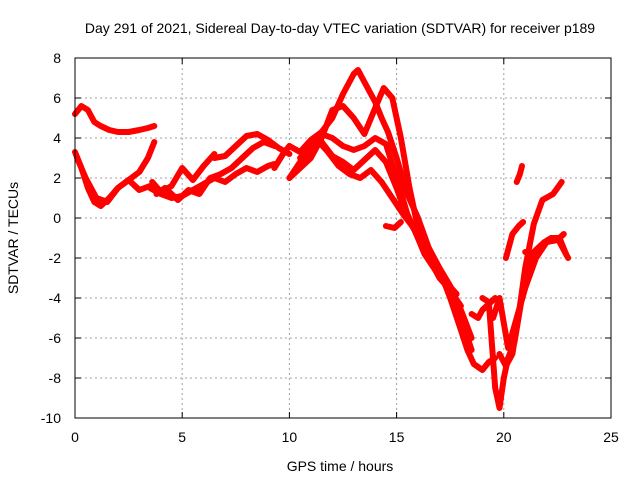  I want to click on x-tick-label: 10, so click(290, 437).